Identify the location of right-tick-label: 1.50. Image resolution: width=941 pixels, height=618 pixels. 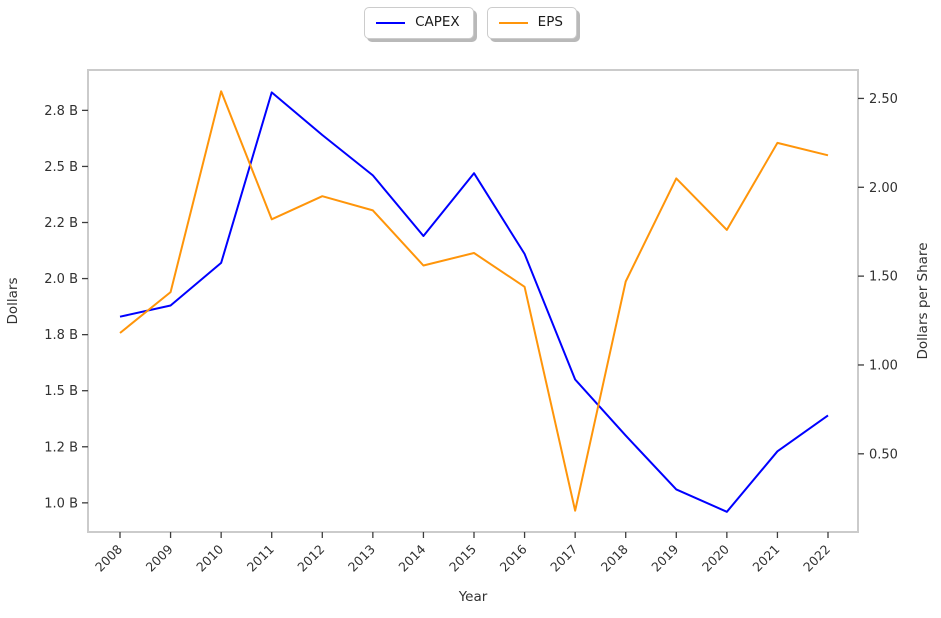
(883, 277).